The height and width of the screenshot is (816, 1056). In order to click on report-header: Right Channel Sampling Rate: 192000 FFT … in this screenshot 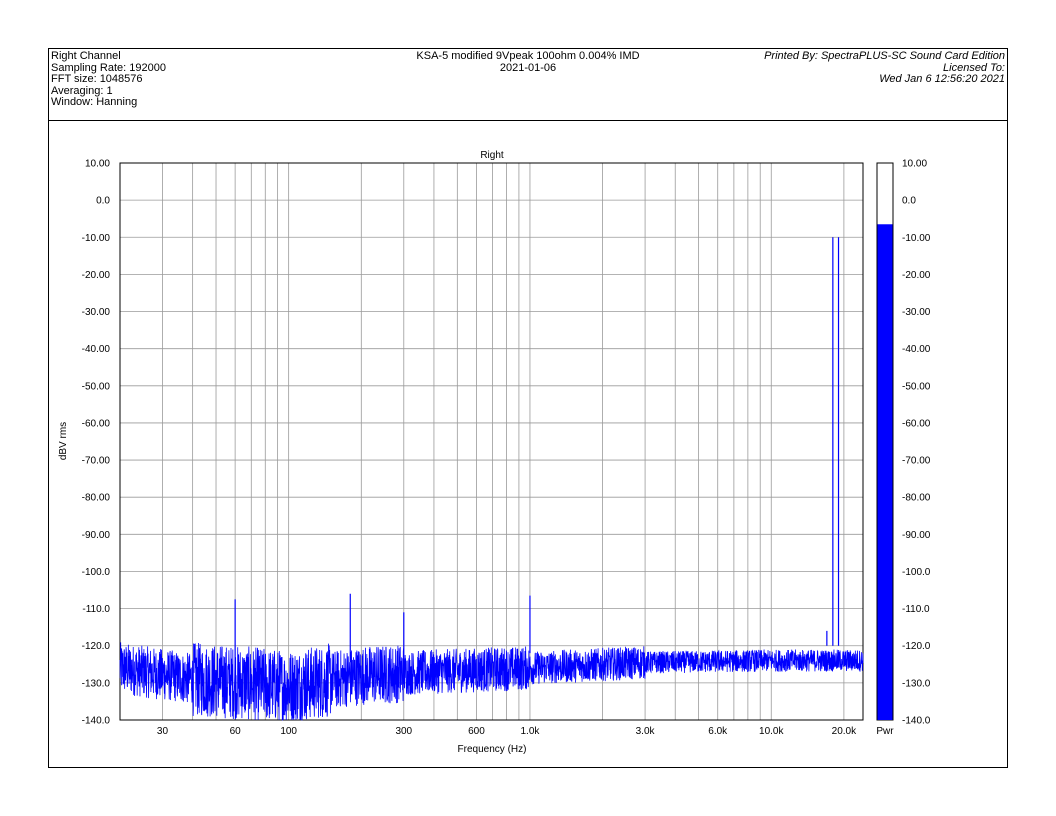, I will do `click(528, 85)`.